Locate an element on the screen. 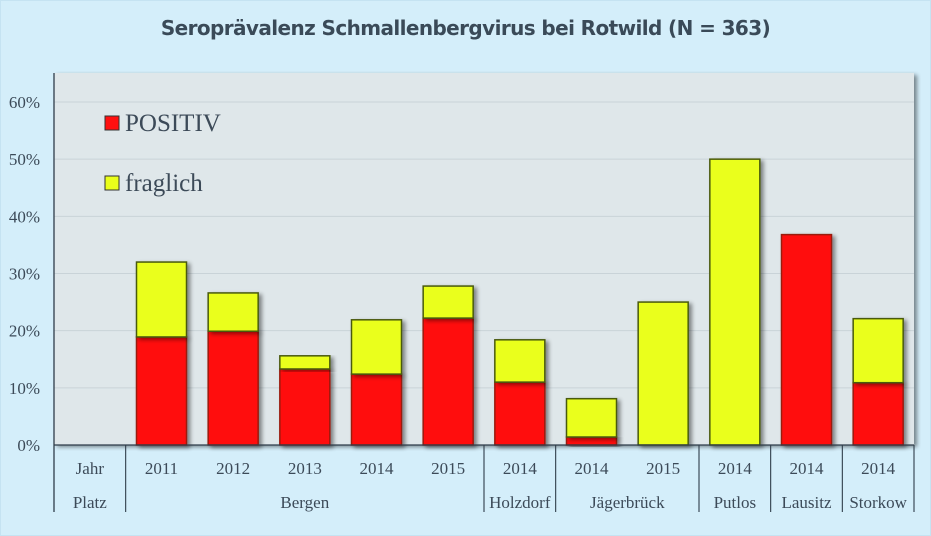 This screenshot has height=536, width=931. y-tick-label: 30% is located at coordinates (24, 273).